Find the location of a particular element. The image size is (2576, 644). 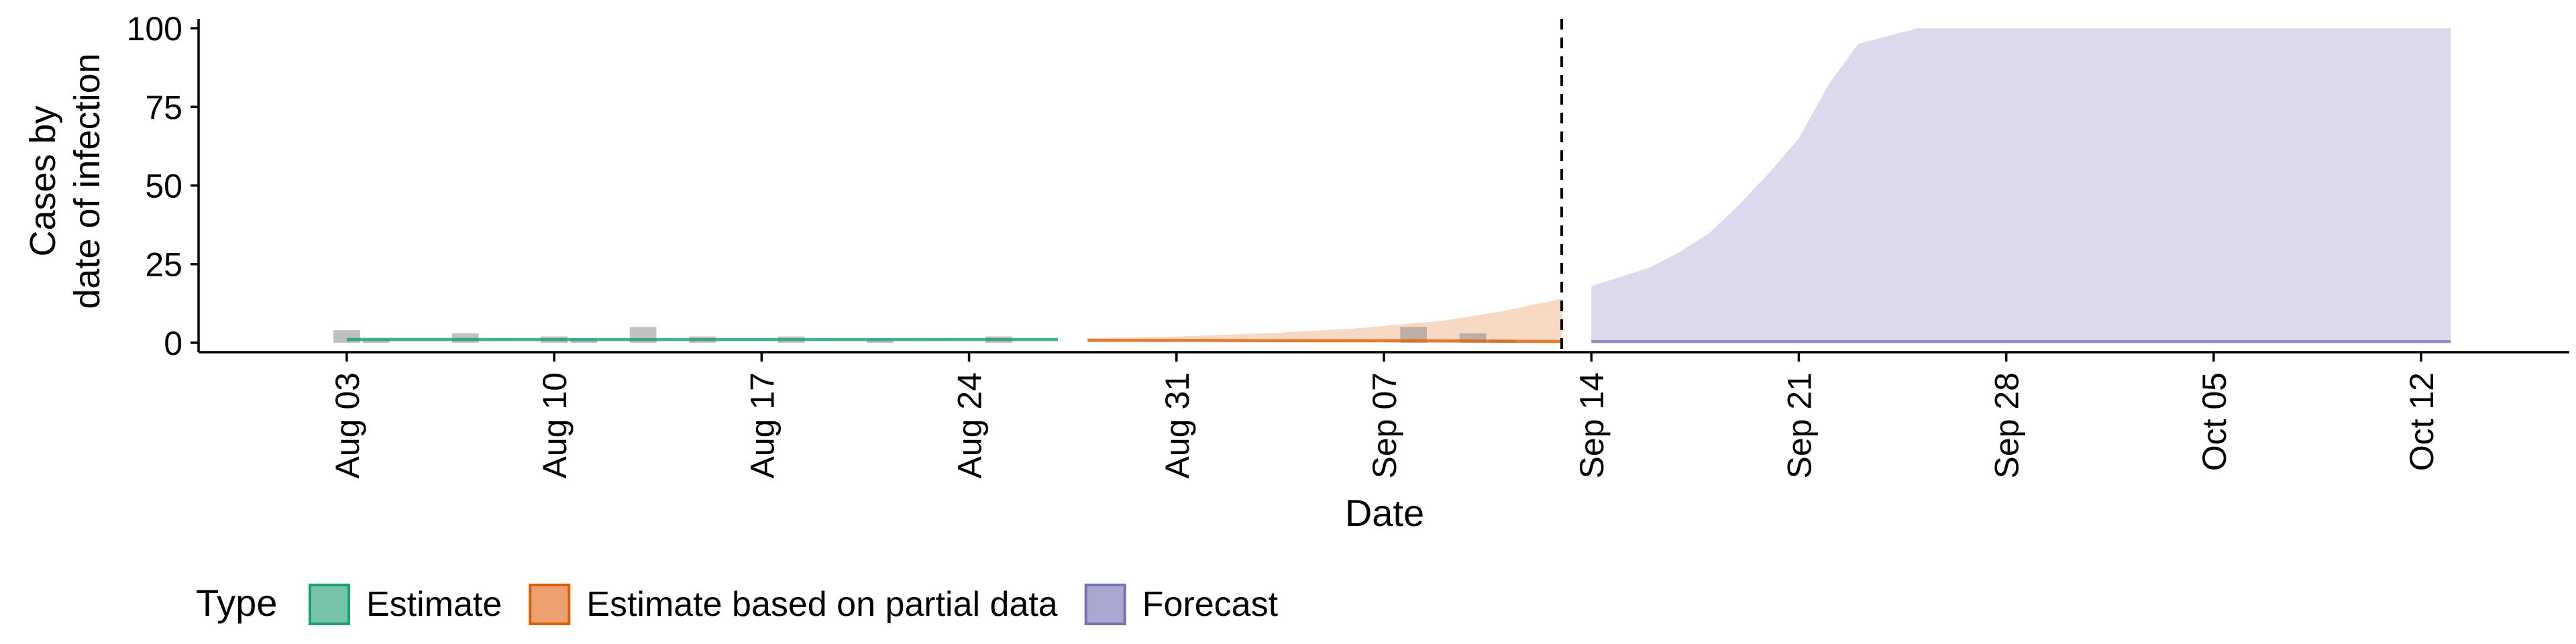

legend-title: Type is located at coordinates (236, 603).